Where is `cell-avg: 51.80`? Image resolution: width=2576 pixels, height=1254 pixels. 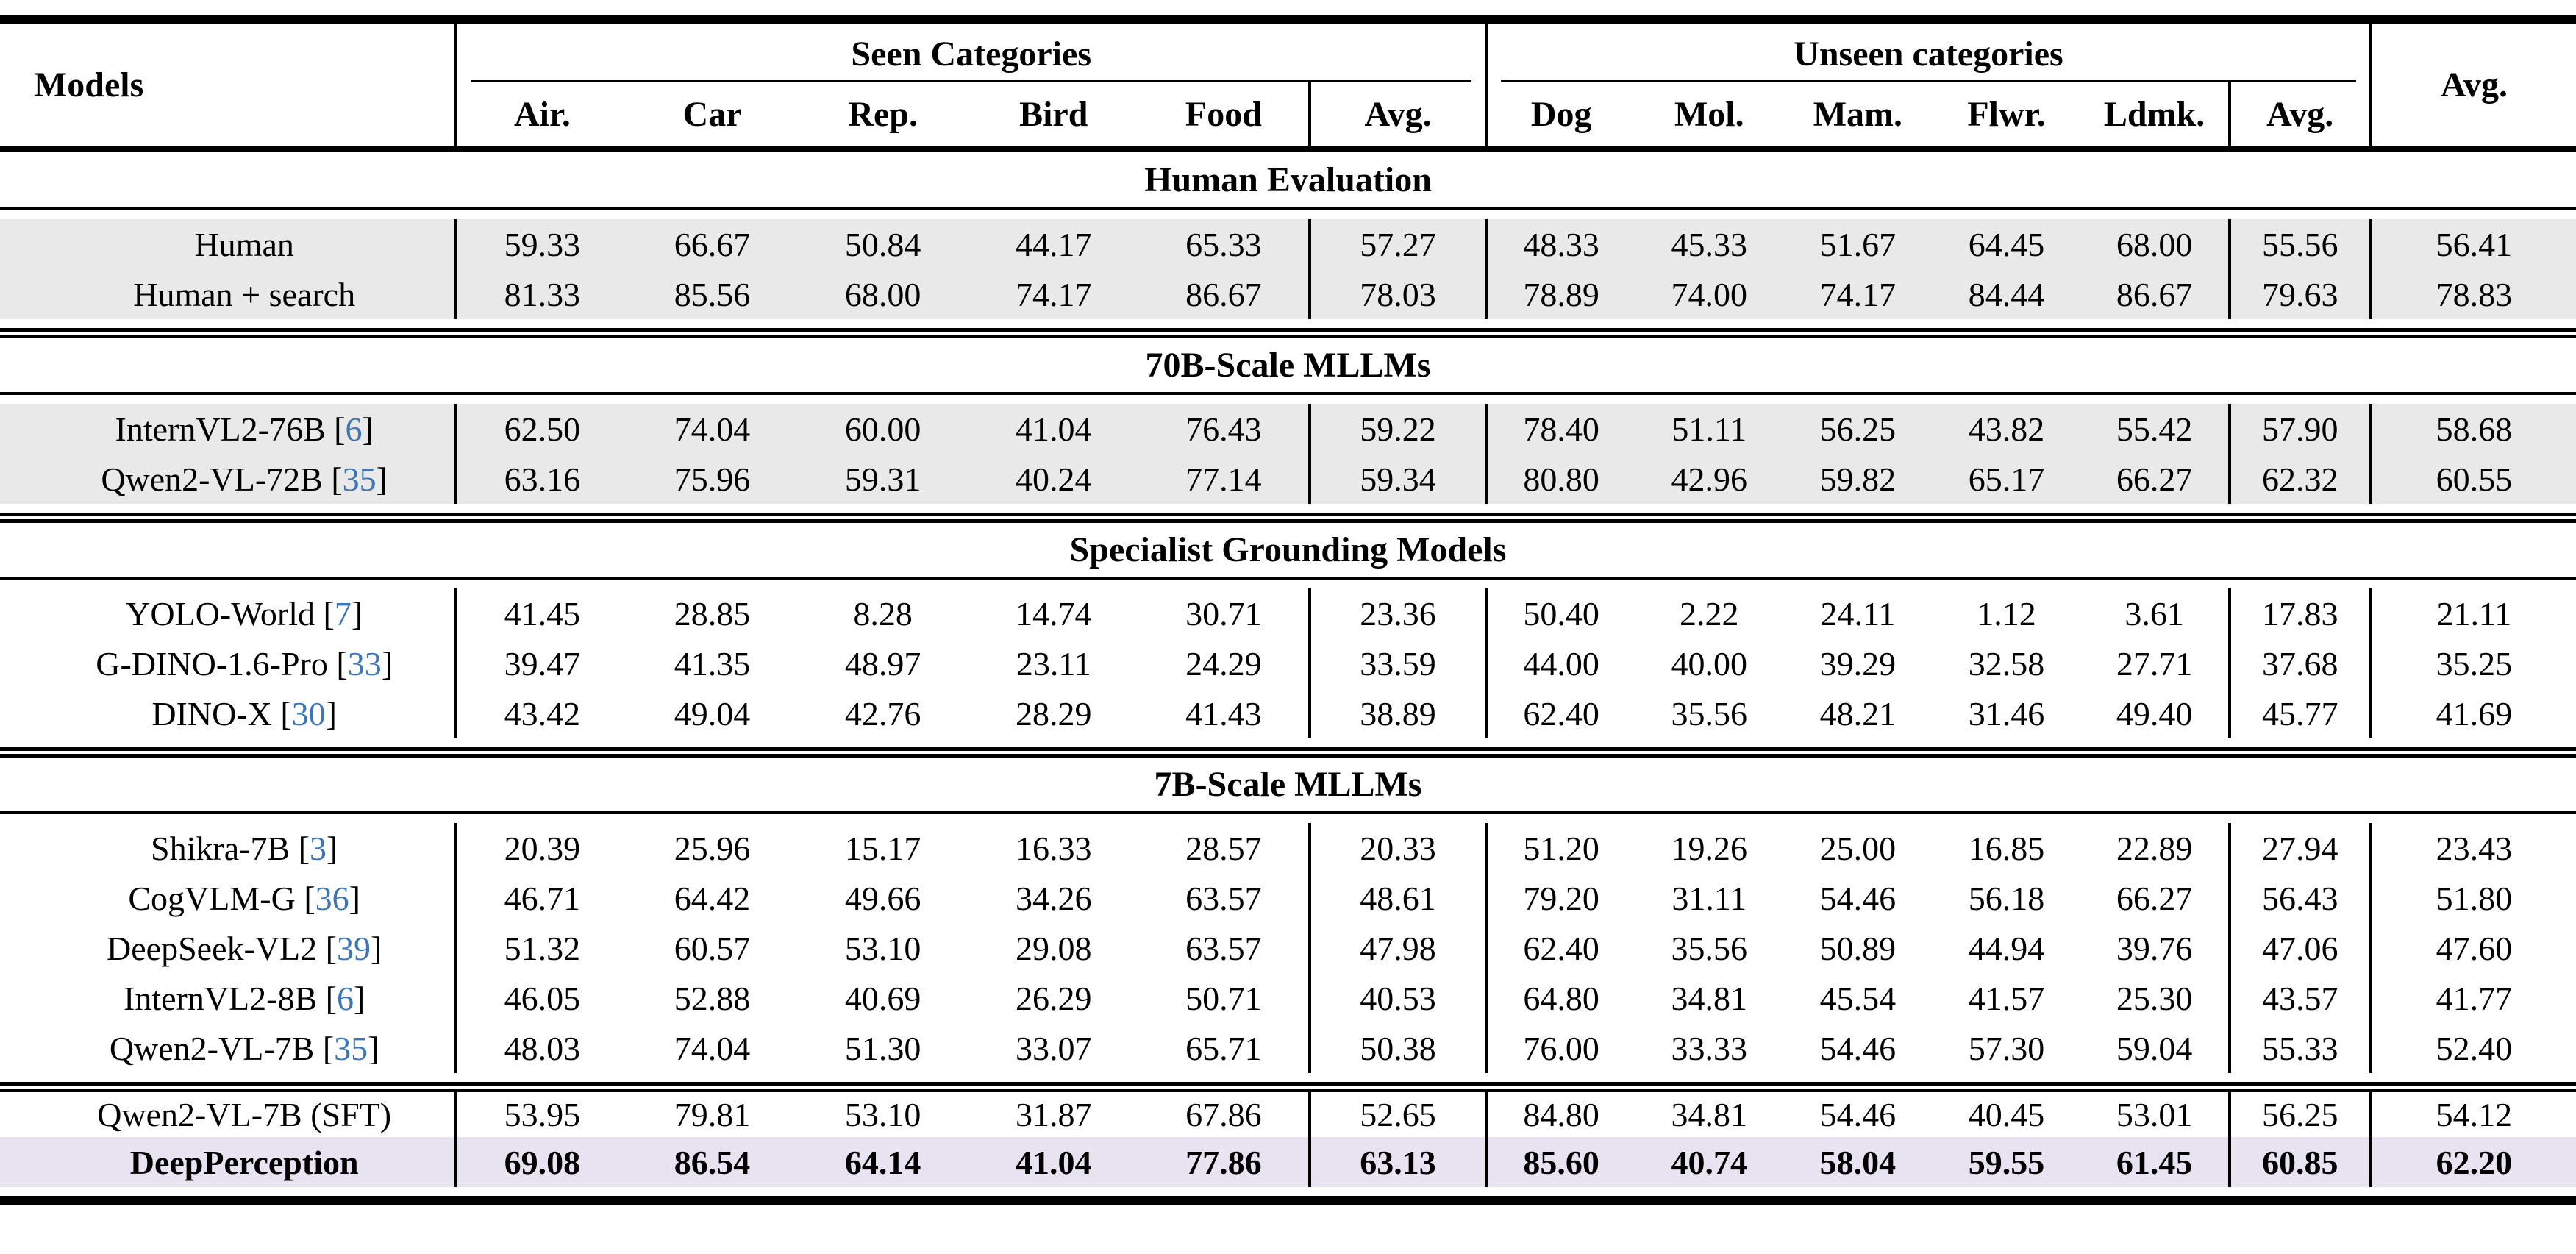
cell-avg: 51.80 is located at coordinates (2472, 898).